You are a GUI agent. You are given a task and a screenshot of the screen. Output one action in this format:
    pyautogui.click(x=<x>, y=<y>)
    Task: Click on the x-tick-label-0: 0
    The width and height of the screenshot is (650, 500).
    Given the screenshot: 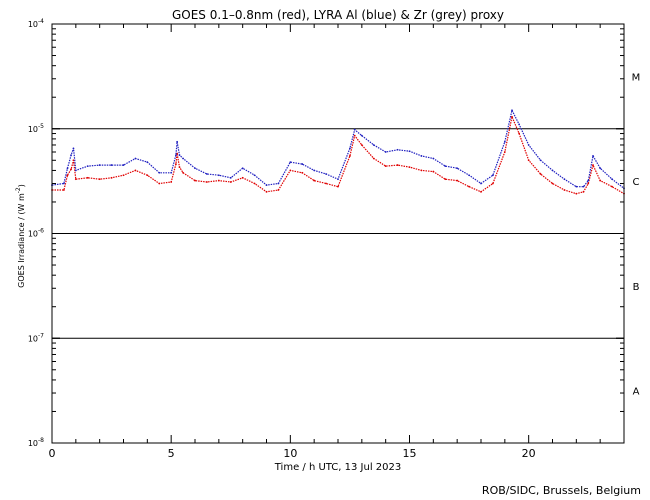 What is the action you would take?
    pyautogui.click(x=52, y=453)
    